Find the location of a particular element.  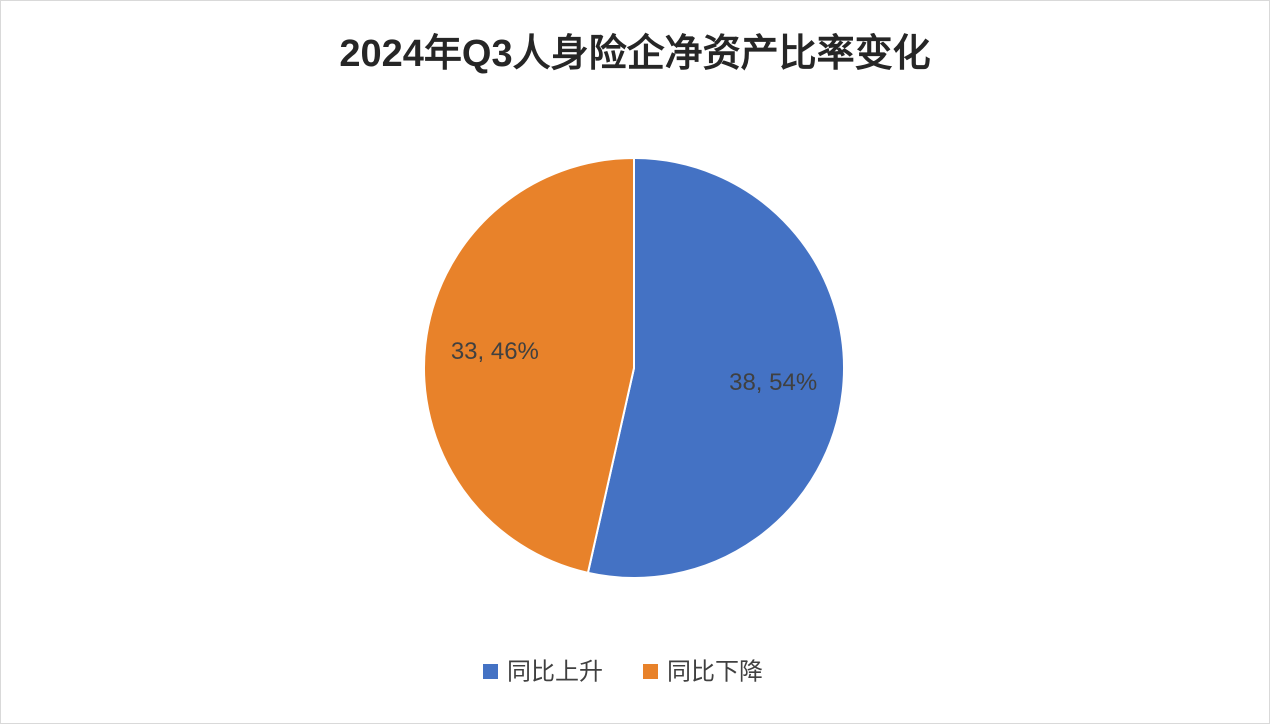

data-label: 38, 54% is located at coordinates (773, 382).